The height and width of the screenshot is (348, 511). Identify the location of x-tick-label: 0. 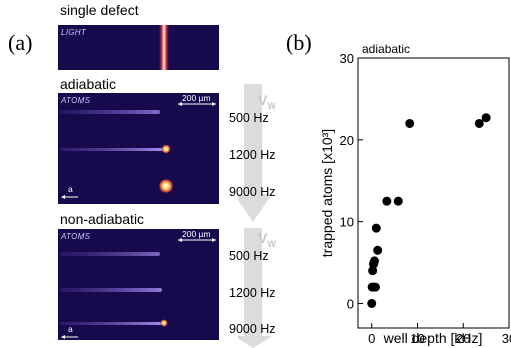
(371, 338).